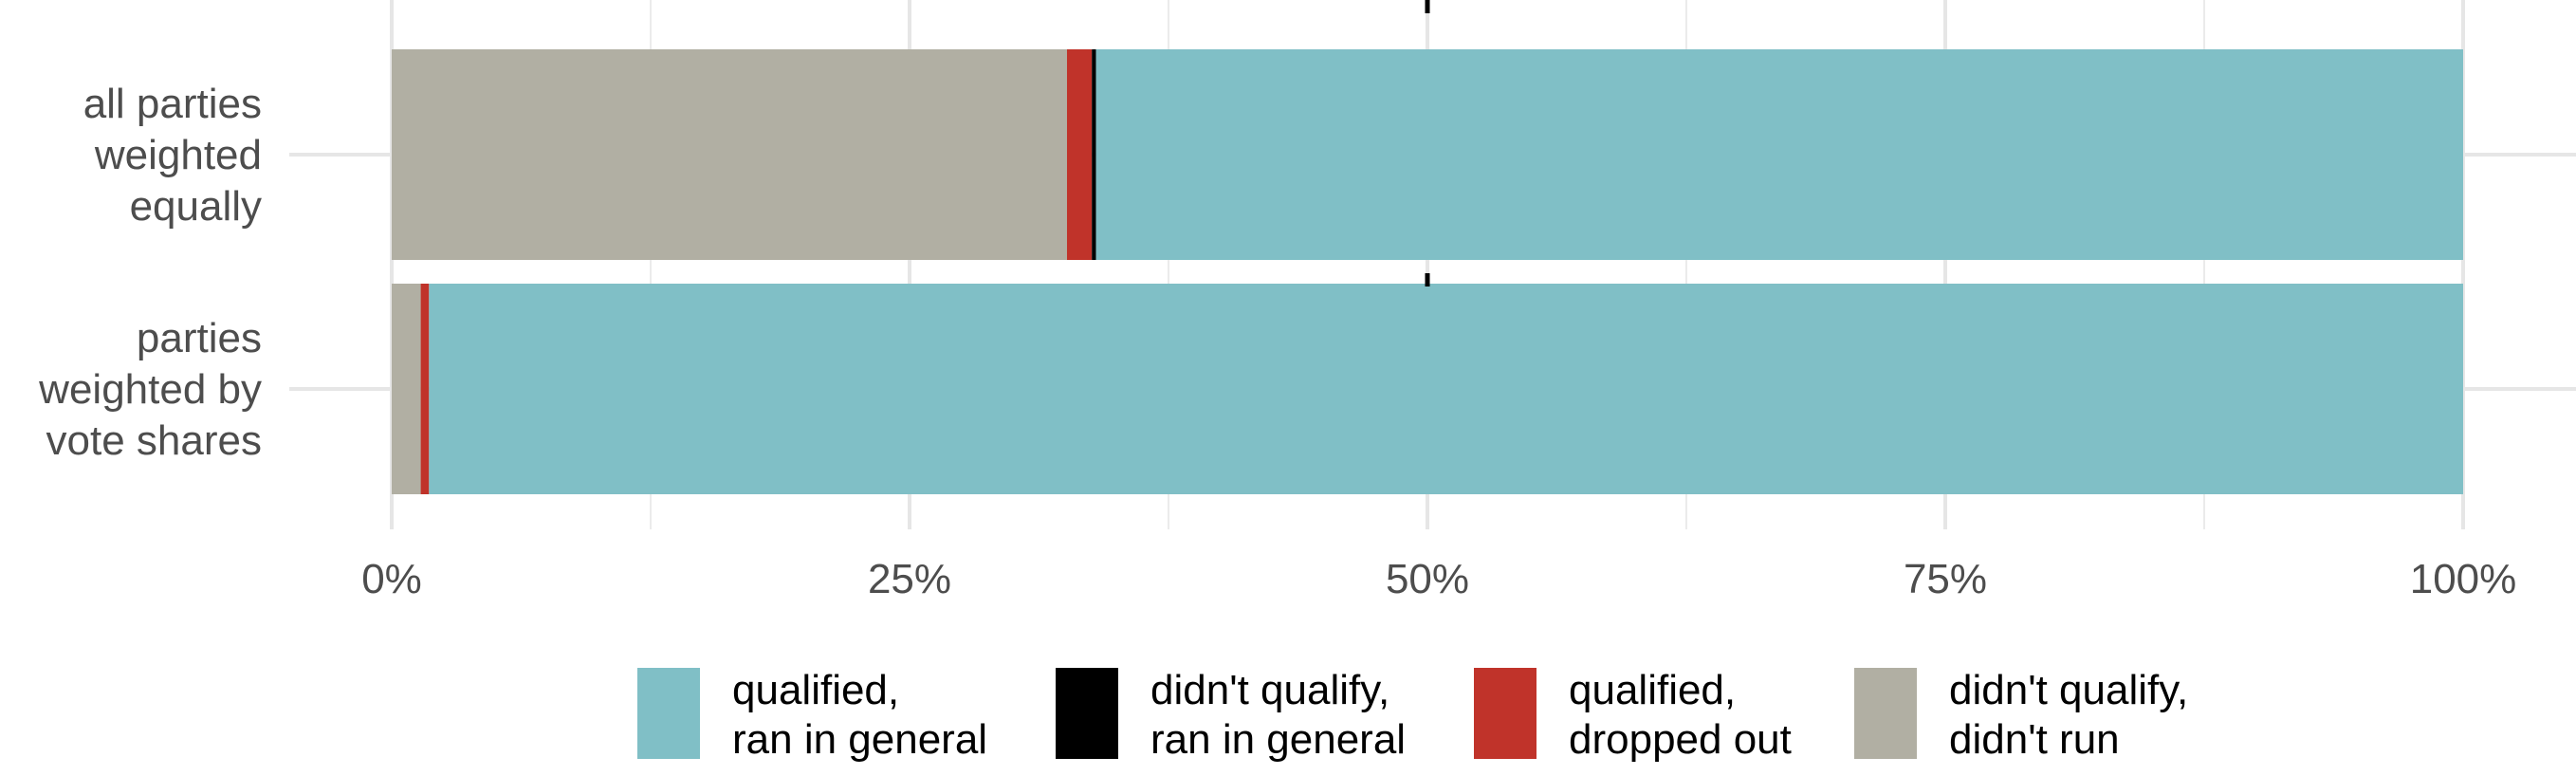 The image size is (2576, 776). I want to click on legend-label: didn't qualify, ran in general, so click(1278, 715).